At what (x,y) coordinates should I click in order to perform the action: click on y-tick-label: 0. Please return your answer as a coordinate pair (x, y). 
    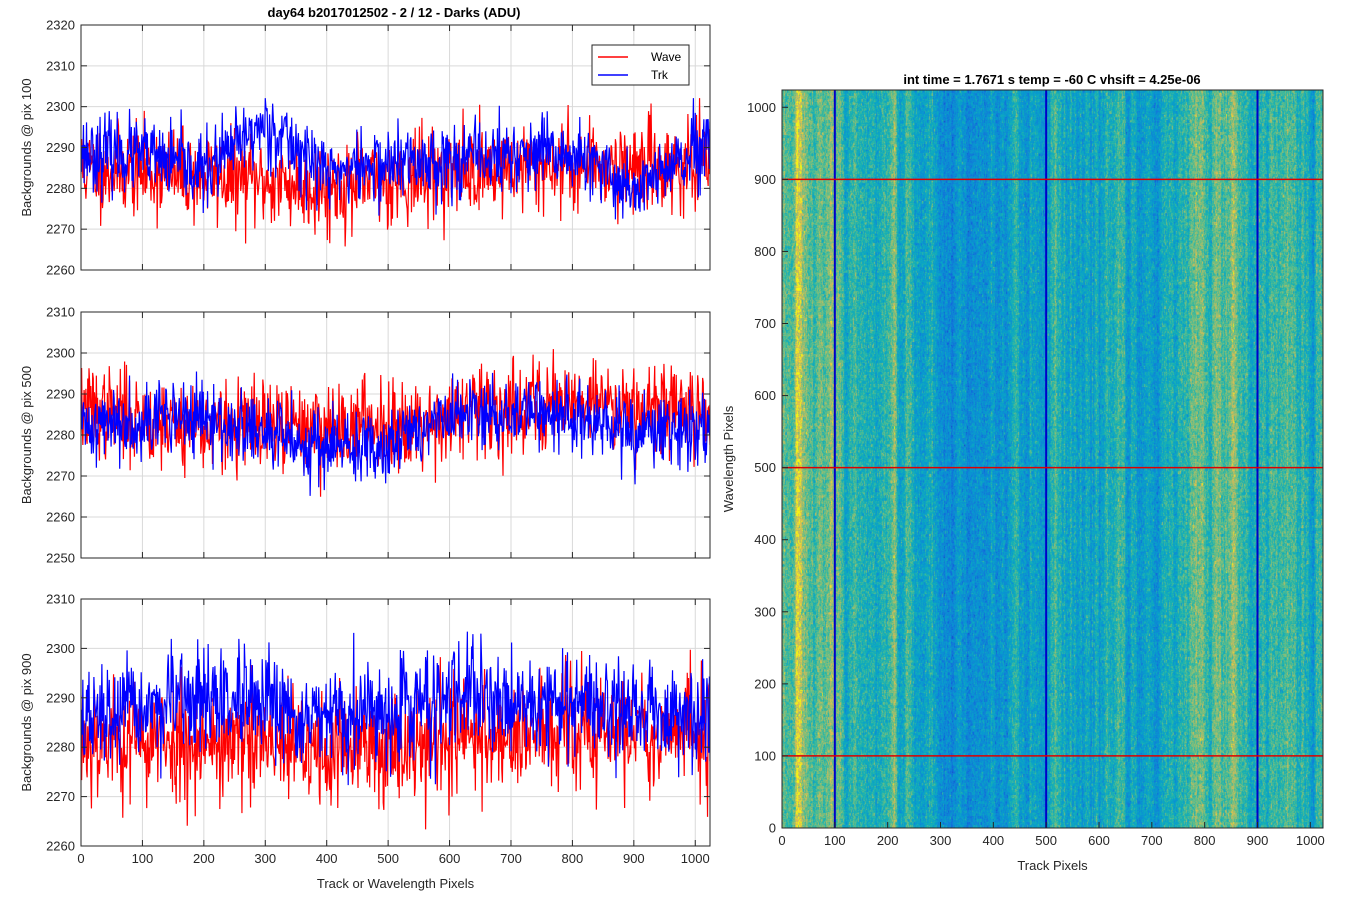
    Looking at the image, I should click on (772, 828).